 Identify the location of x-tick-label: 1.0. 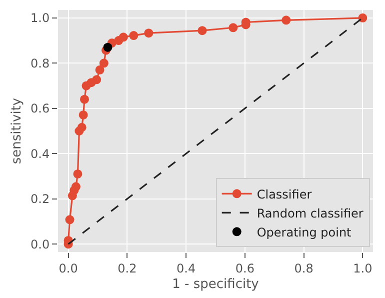
(362, 268).